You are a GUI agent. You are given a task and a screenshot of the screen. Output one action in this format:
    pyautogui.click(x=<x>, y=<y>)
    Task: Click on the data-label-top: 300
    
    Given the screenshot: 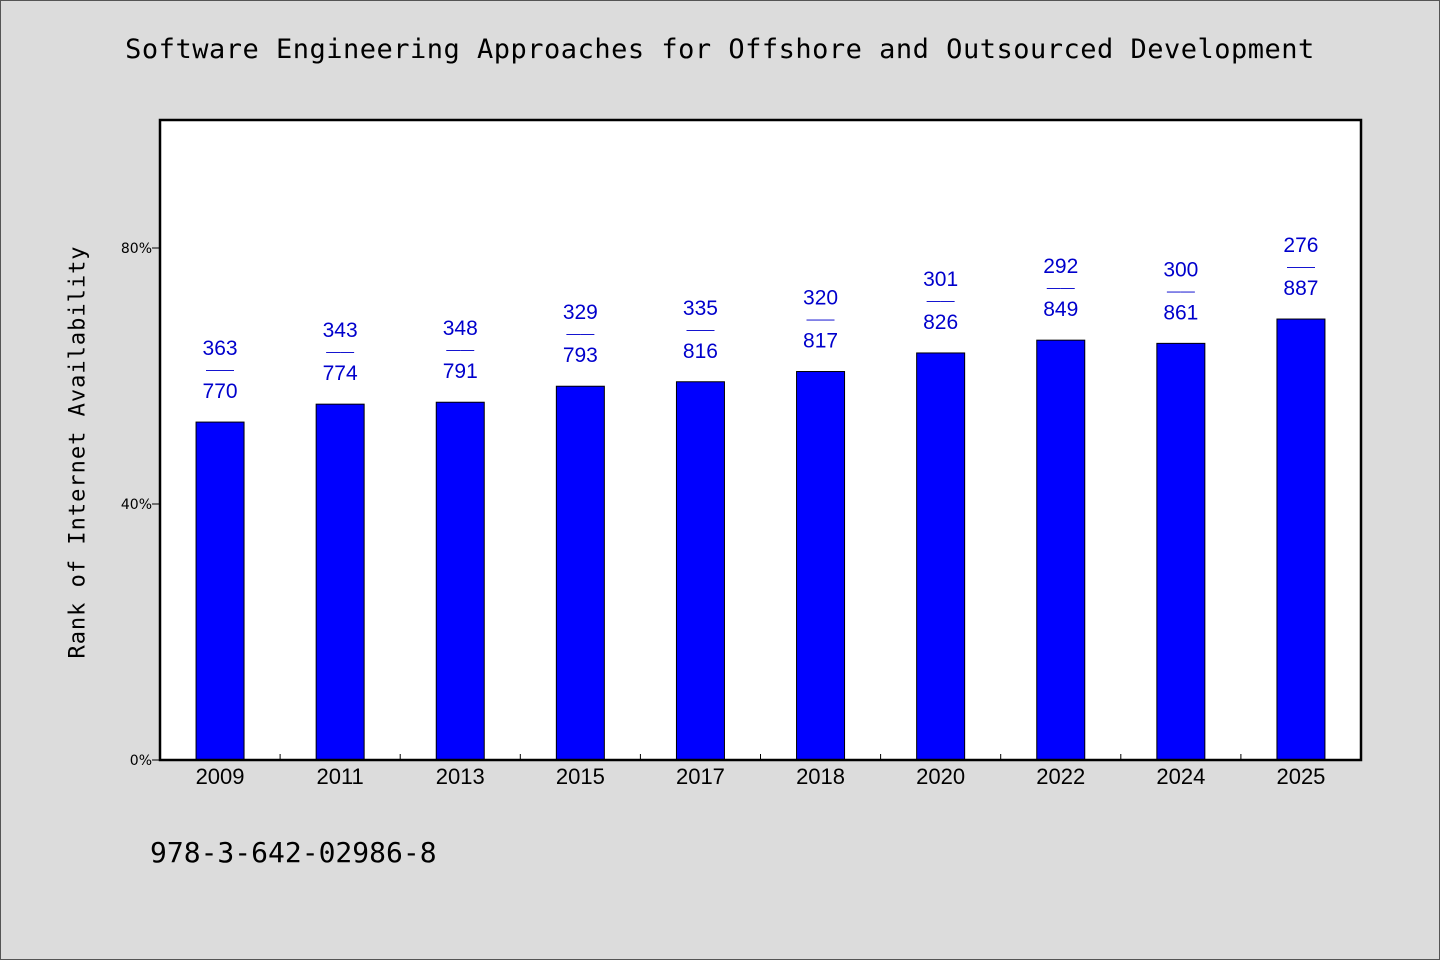 What is the action you would take?
    pyautogui.click(x=1180, y=269)
    